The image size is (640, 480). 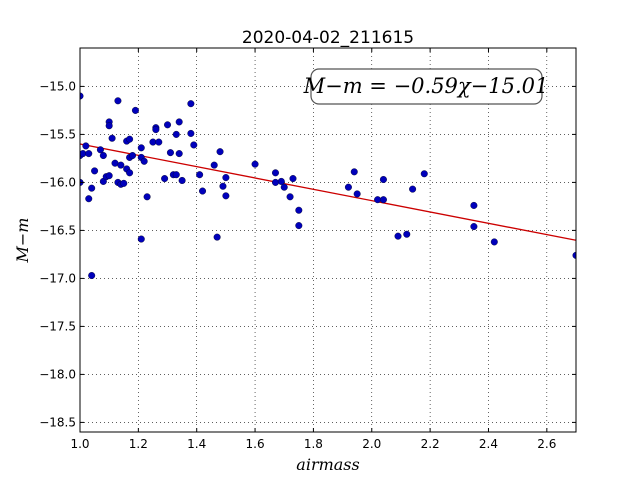 I want to click on x-tick-label: 1.2, so click(x=138, y=444).